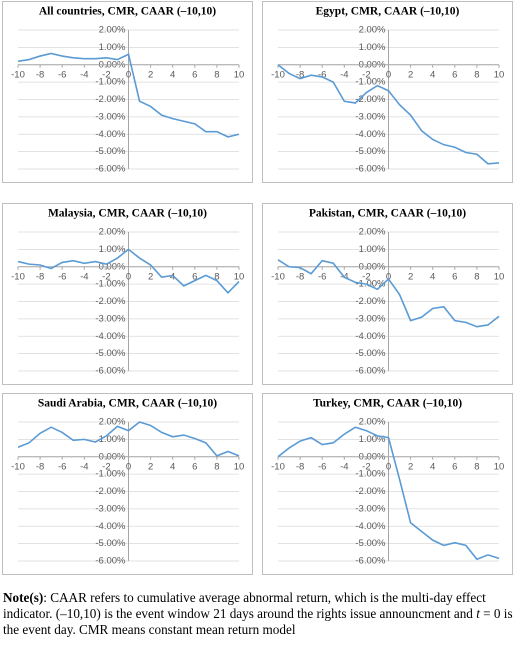 The width and height of the screenshot is (520, 651). What do you see at coordinates (23, 597) in the screenshot?
I see `note-label: Note(s)` at bounding box center [23, 597].